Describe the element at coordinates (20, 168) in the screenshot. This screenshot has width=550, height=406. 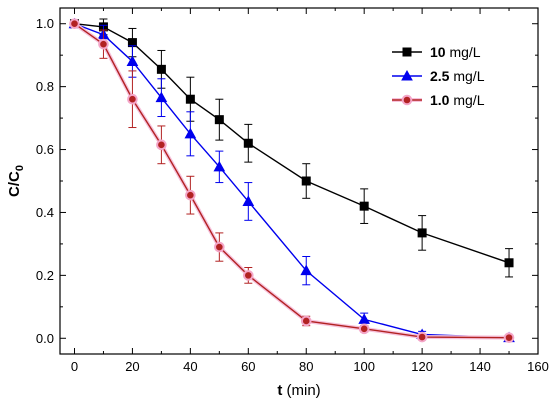
I see `y-axis-title-sub: 0` at that location.